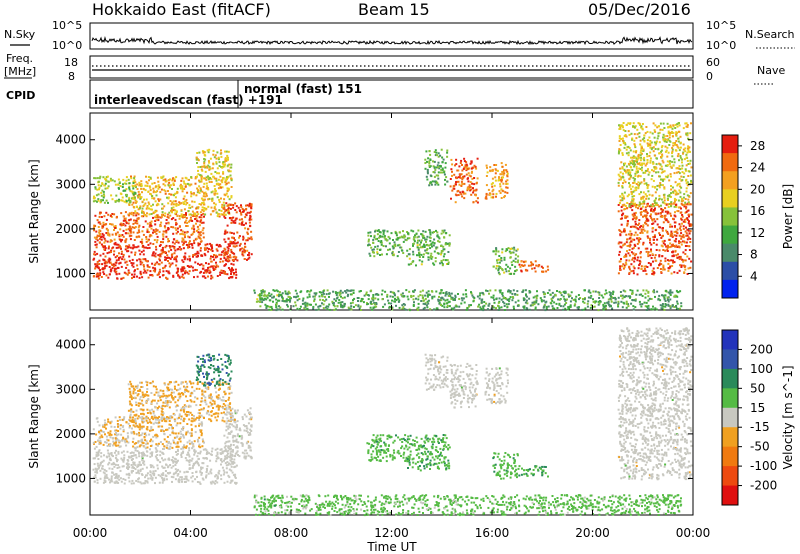 The image size is (800, 554). I want to click on nave-tick-0: 0, so click(709, 76).